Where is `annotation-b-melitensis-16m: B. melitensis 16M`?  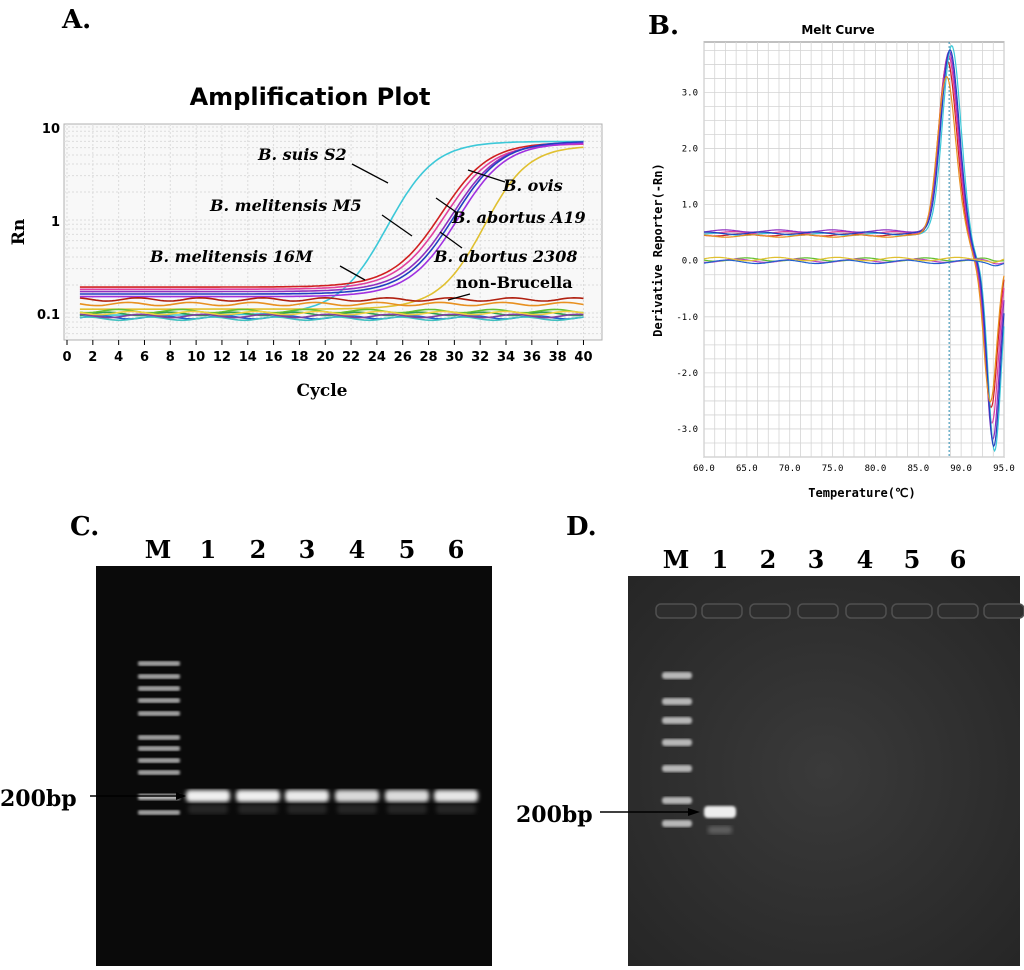
annotation-b-melitensis-16m: B. melitensis 16M is located at coordinates (231, 256).